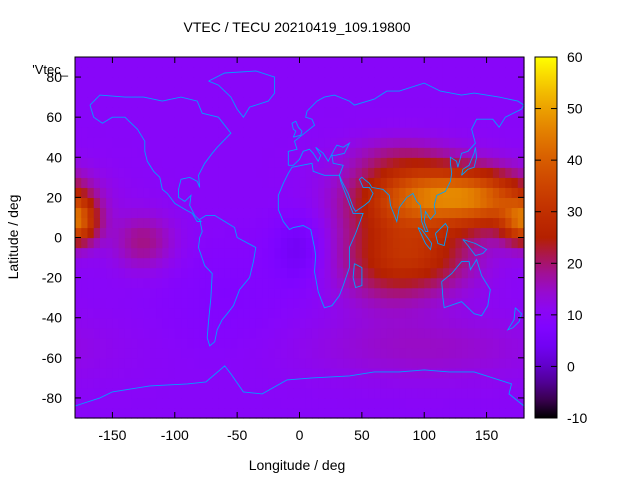 This screenshot has width=640, height=480. What do you see at coordinates (300, 435) in the screenshot?
I see `x-tick-label: 0` at bounding box center [300, 435].